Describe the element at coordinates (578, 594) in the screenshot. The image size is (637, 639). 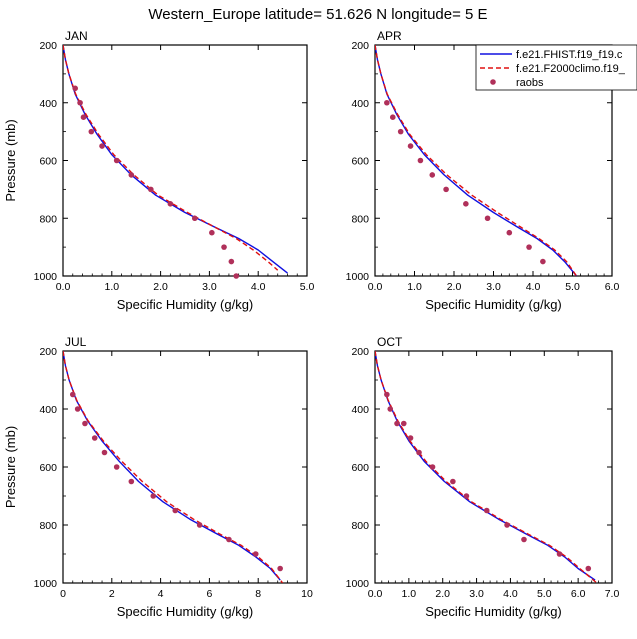
I see `x-tick-label: 6.0` at that location.